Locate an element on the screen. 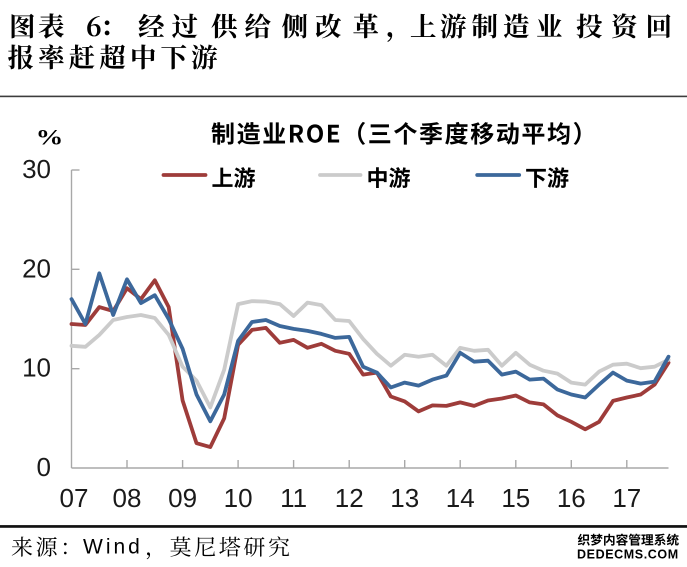 The width and height of the screenshot is (687, 567). svg-text: DEDECMS.COM is located at coordinates (628, 555).